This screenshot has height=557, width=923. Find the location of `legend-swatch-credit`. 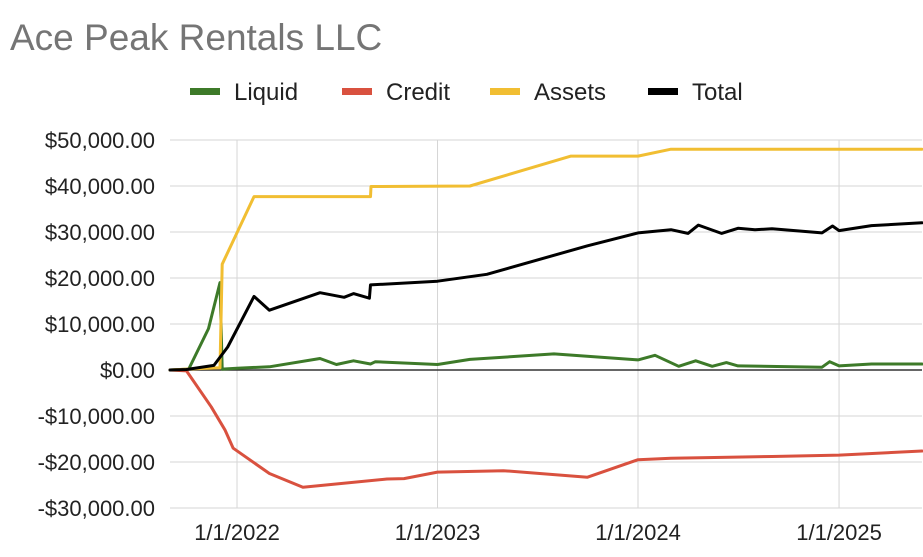

legend-swatch-credit is located at coordinates (357, 91).